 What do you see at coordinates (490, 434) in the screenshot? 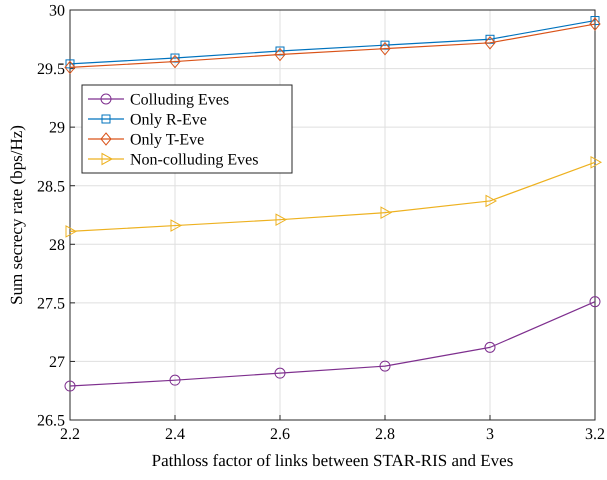
I see `x-tick-label: 3` at bounding box center [490, 434].